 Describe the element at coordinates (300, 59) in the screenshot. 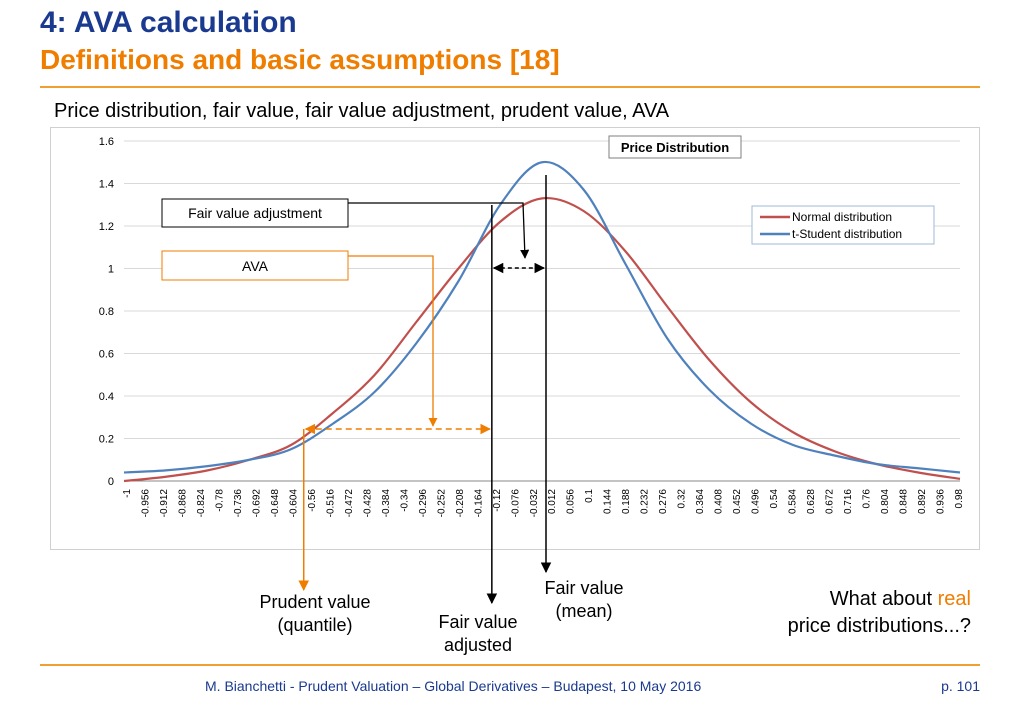

I see `slide-subtitle: Definitions and basic assumptions [18]` at that location.